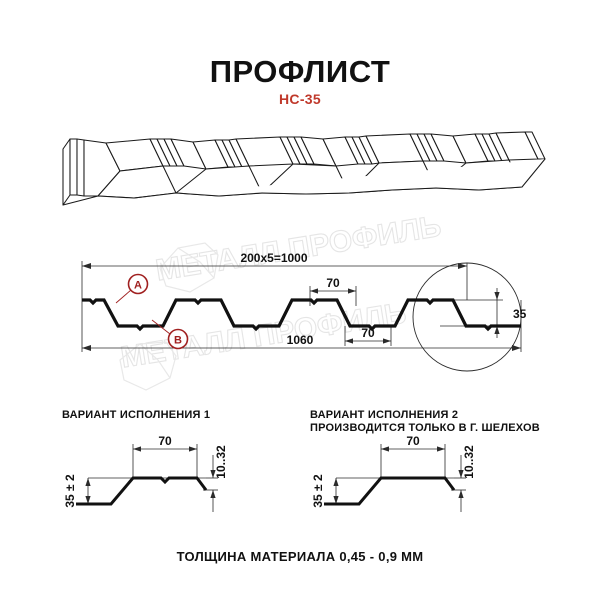  What do you see at coordinates (384, 415) in the screenshot?
I see `variant-2-title: ВАРИАНТ ИСПОЛНЕНИЯ 2` at bounding box center [384, 415].